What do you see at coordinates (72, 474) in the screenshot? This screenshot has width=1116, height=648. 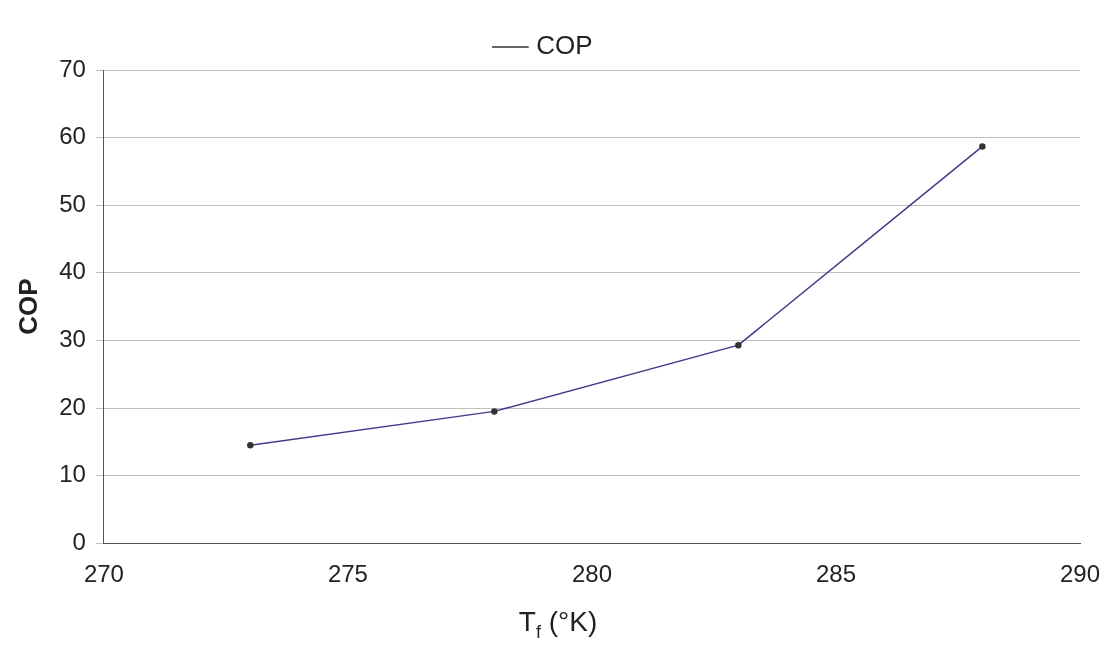 I see `y-tick-label: 10` at bounding box center [72, 474].